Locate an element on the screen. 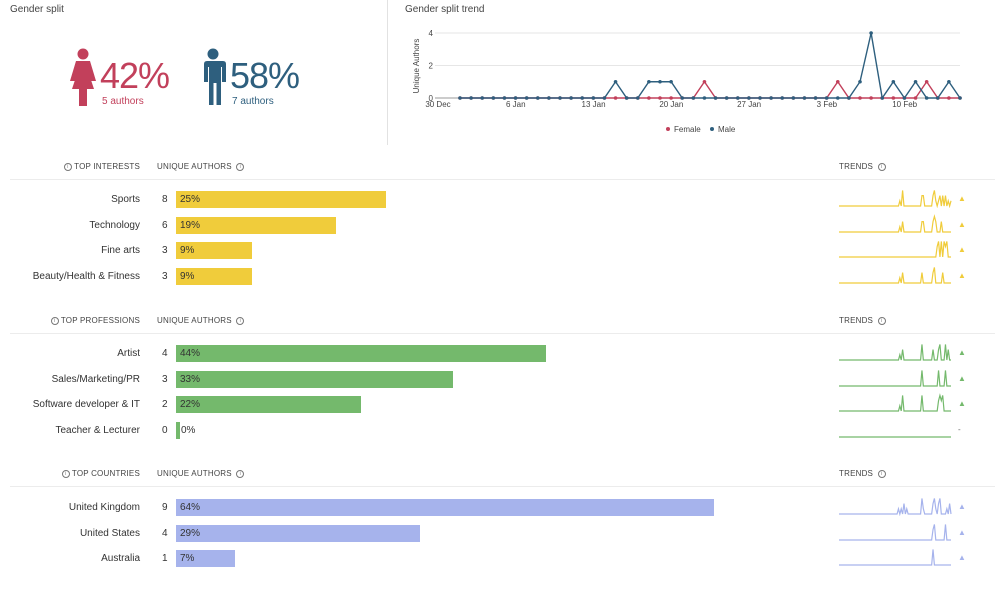 This screenshot has width=995, height=608. row-percentage: 9% is located at coordinates (187, 276).